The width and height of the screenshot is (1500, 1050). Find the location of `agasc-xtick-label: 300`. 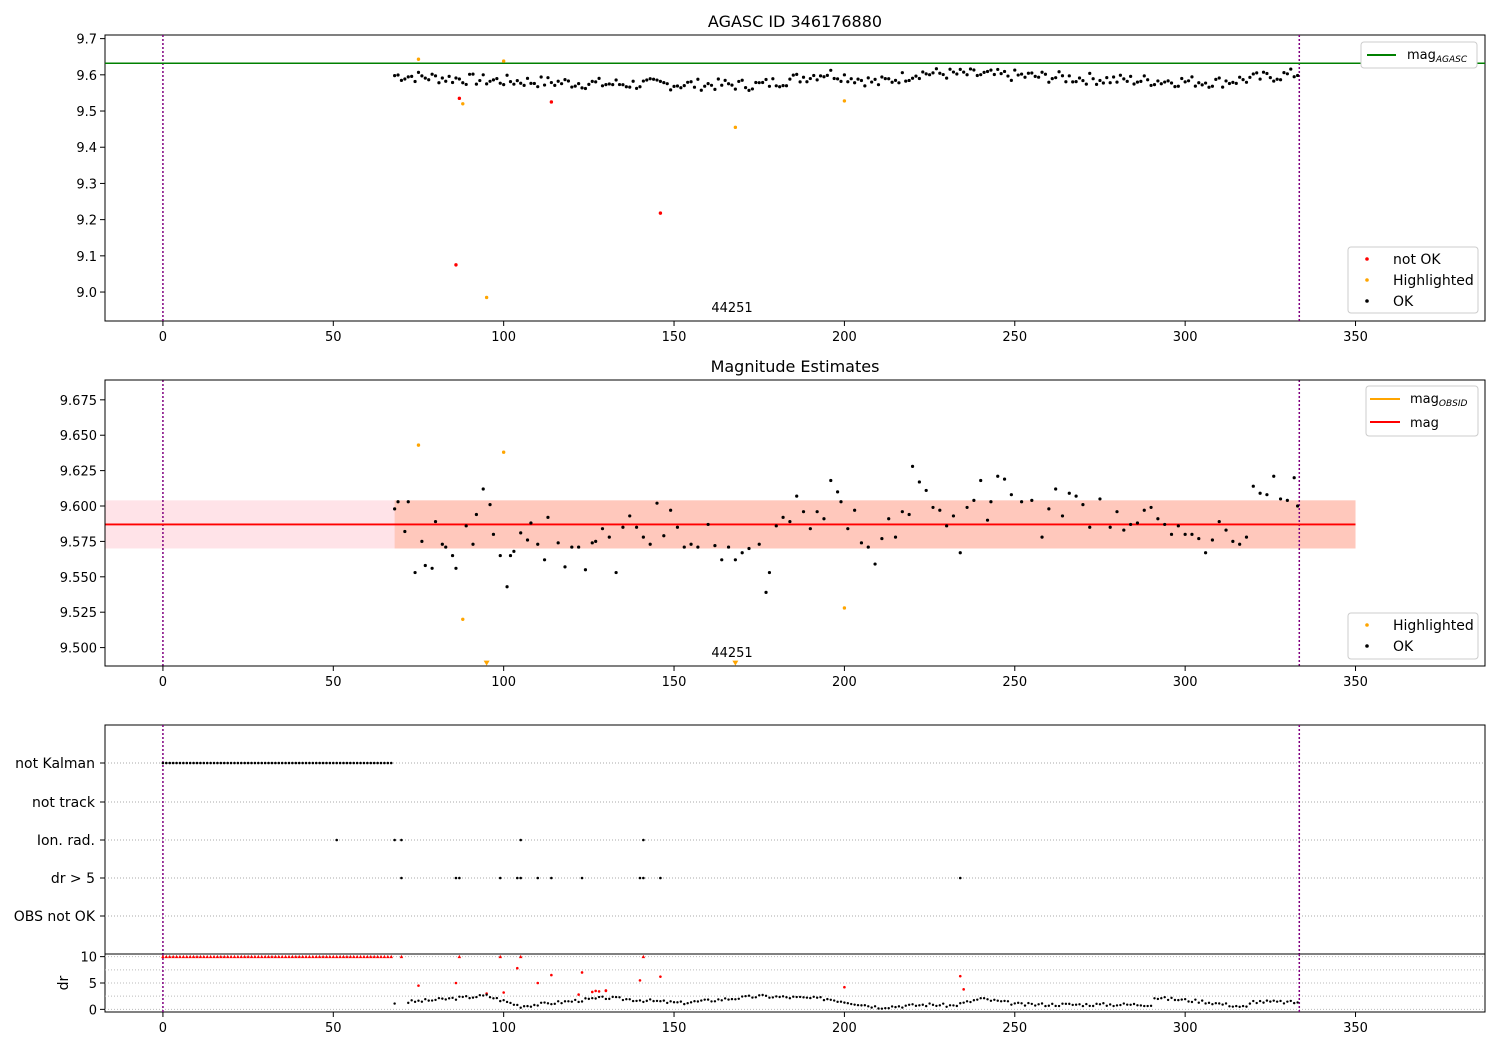

agasc-xtick-label: 300 is located at coordinates (1185, 337).